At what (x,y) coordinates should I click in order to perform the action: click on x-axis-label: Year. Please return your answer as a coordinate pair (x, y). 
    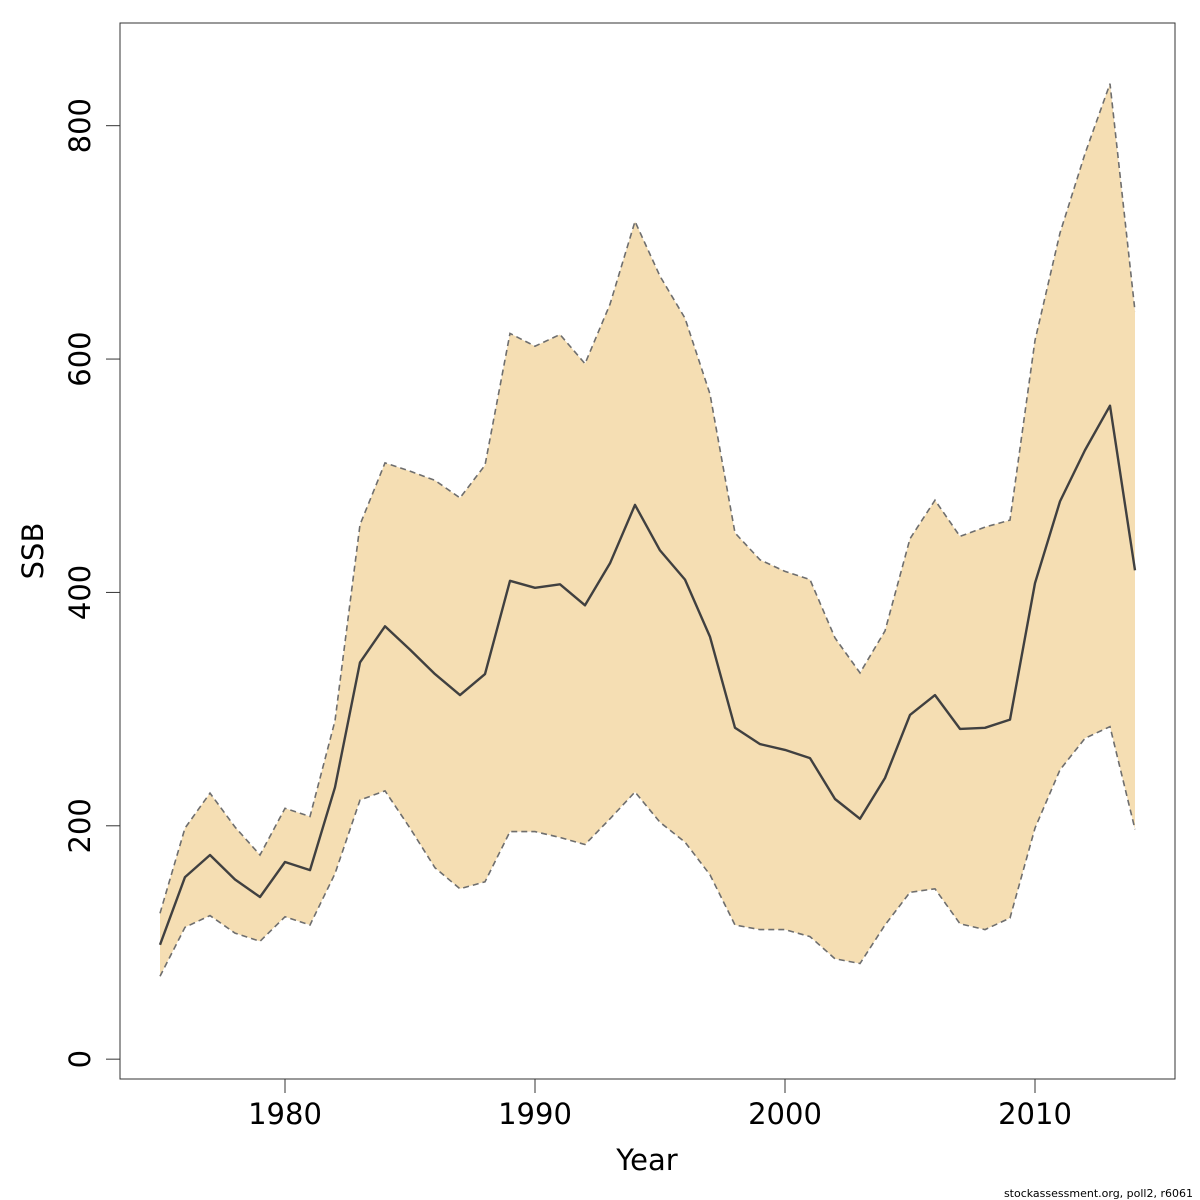
    Looking at the image, I should click on (646, 1160).